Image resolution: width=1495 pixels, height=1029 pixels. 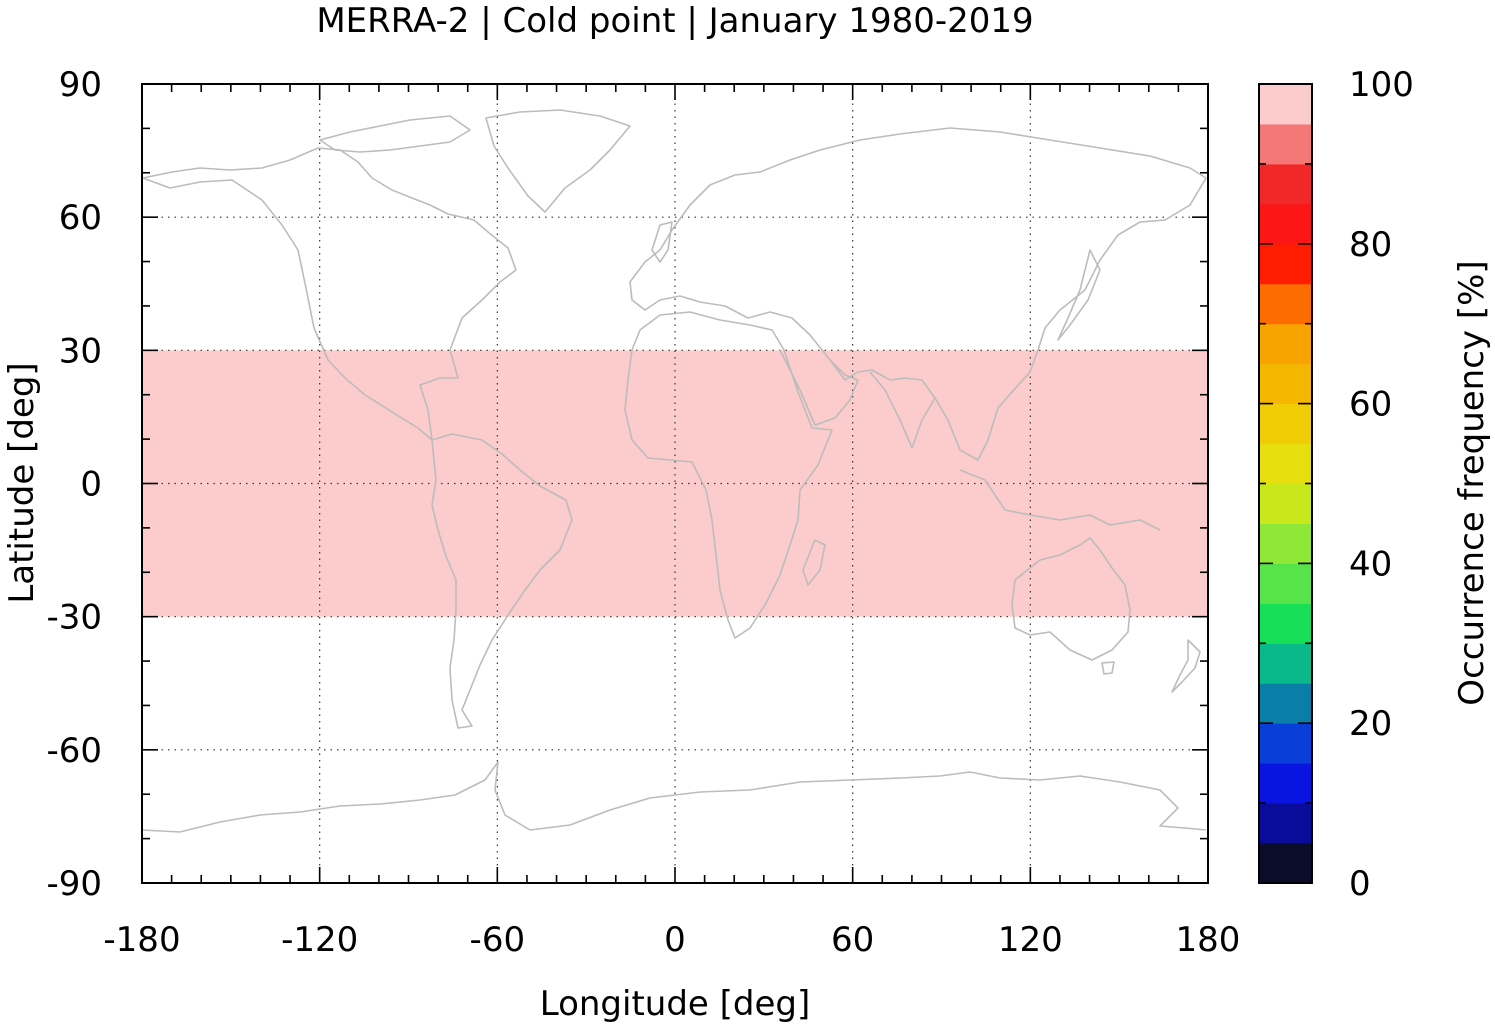 What do you see at coordinates (675, 1004) in the screenshot?
I see `x-axis-label: Longitude [deg]` at bounding box center [675, 1004].